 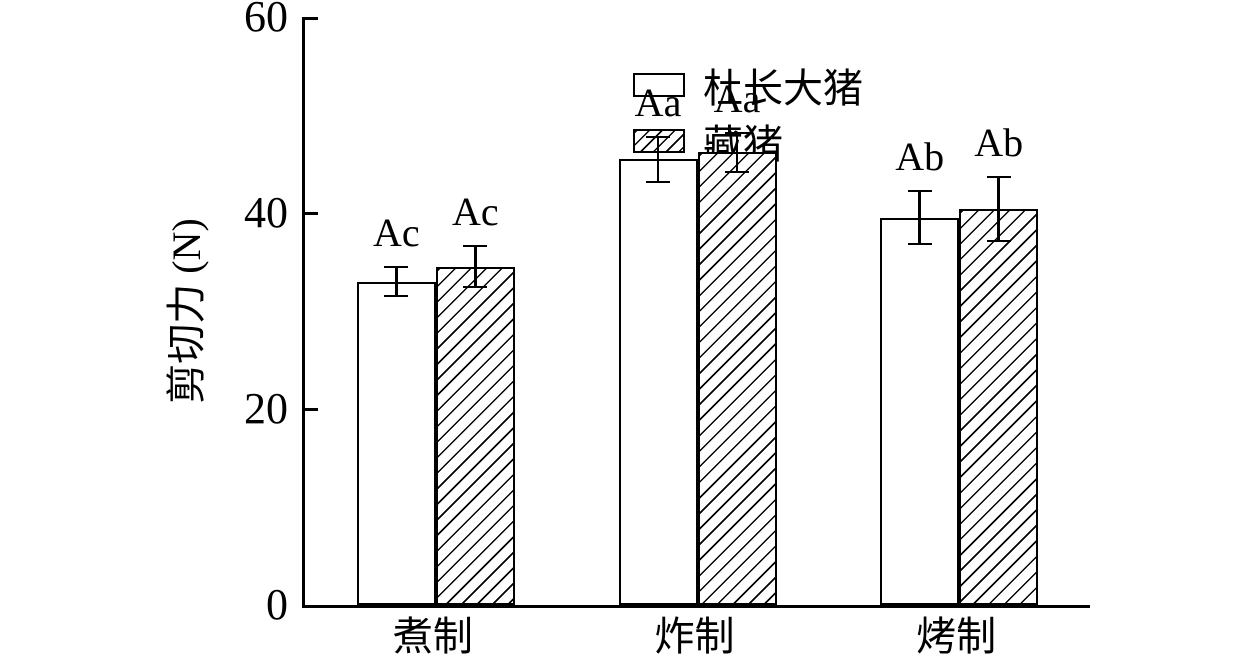 I want to click on bar-杜长大猪-煮制, so click(x=396, y=443).